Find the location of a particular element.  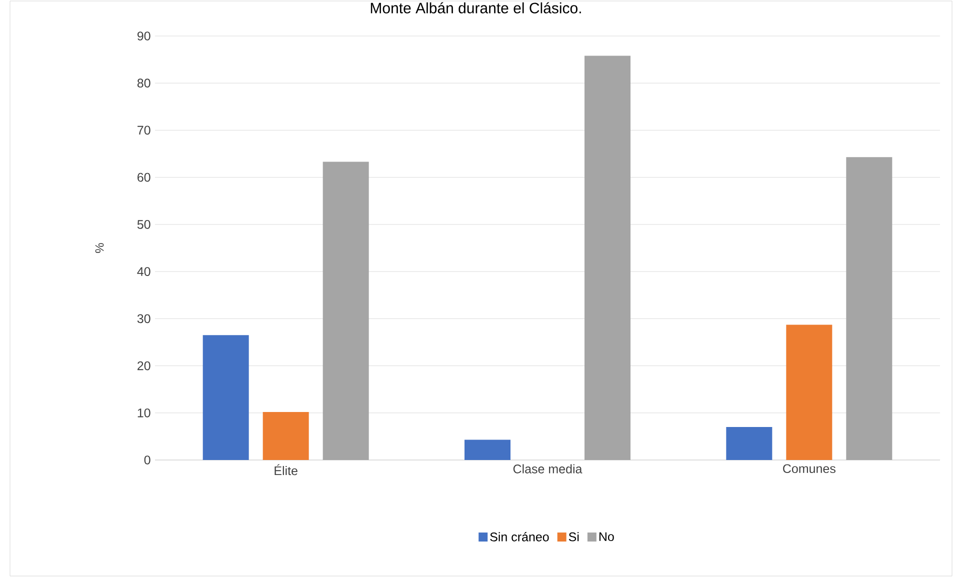

legend-label: Si is located at coordinates (573, 537).